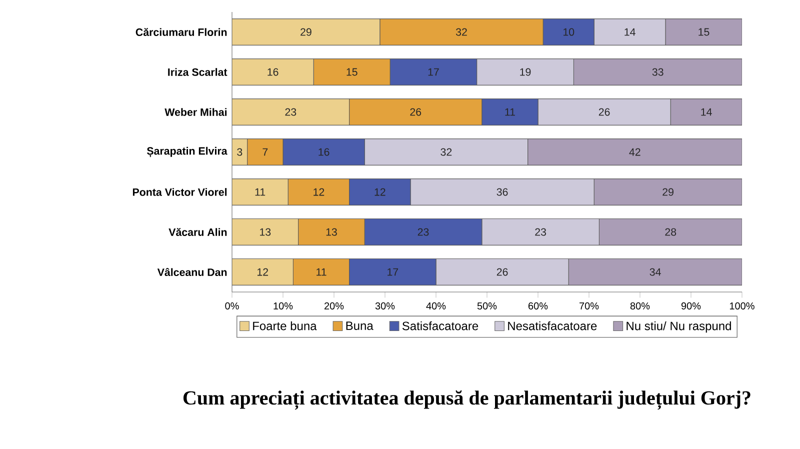 This screenshot has height=449, width=800. I want to click on data-label: 33, so click(658, 72).